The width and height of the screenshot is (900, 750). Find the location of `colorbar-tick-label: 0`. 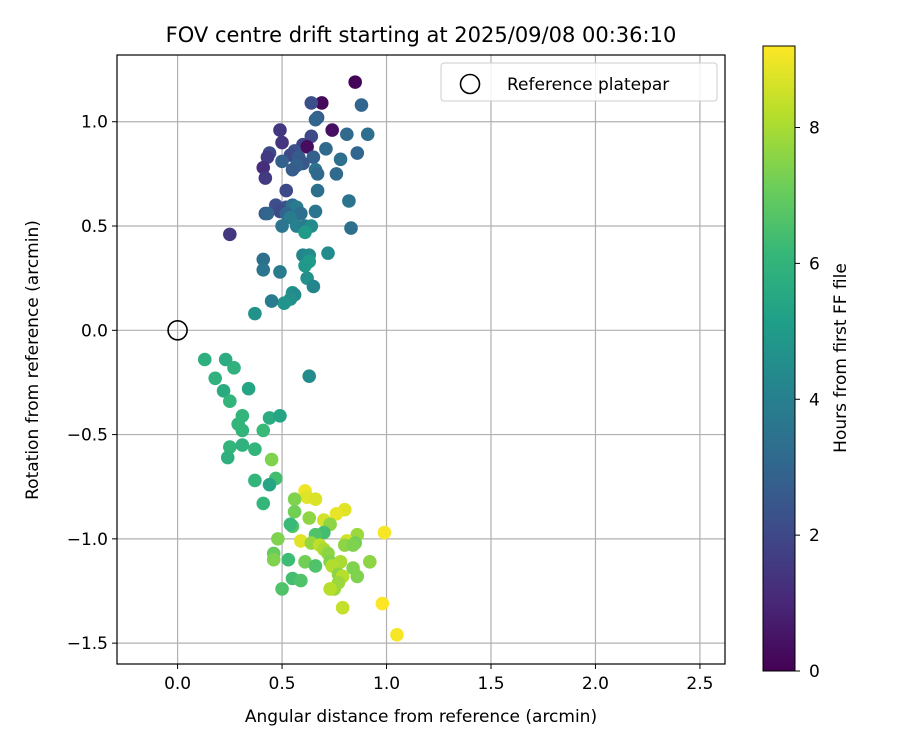

colorbar-tick-label: 0 is located at coordinates (814, 672).